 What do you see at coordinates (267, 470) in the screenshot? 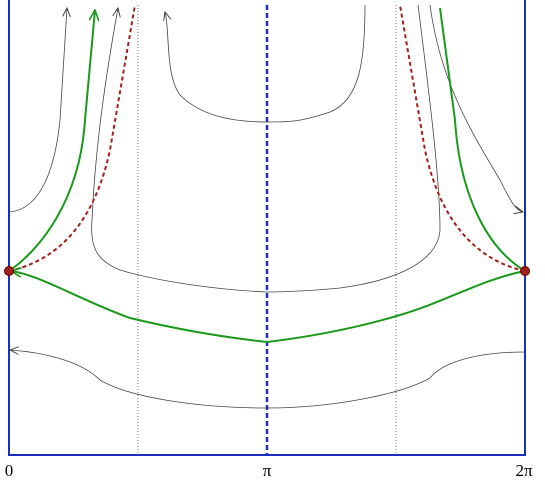
I see `axis-label: π` at bounding box center [267, 470].